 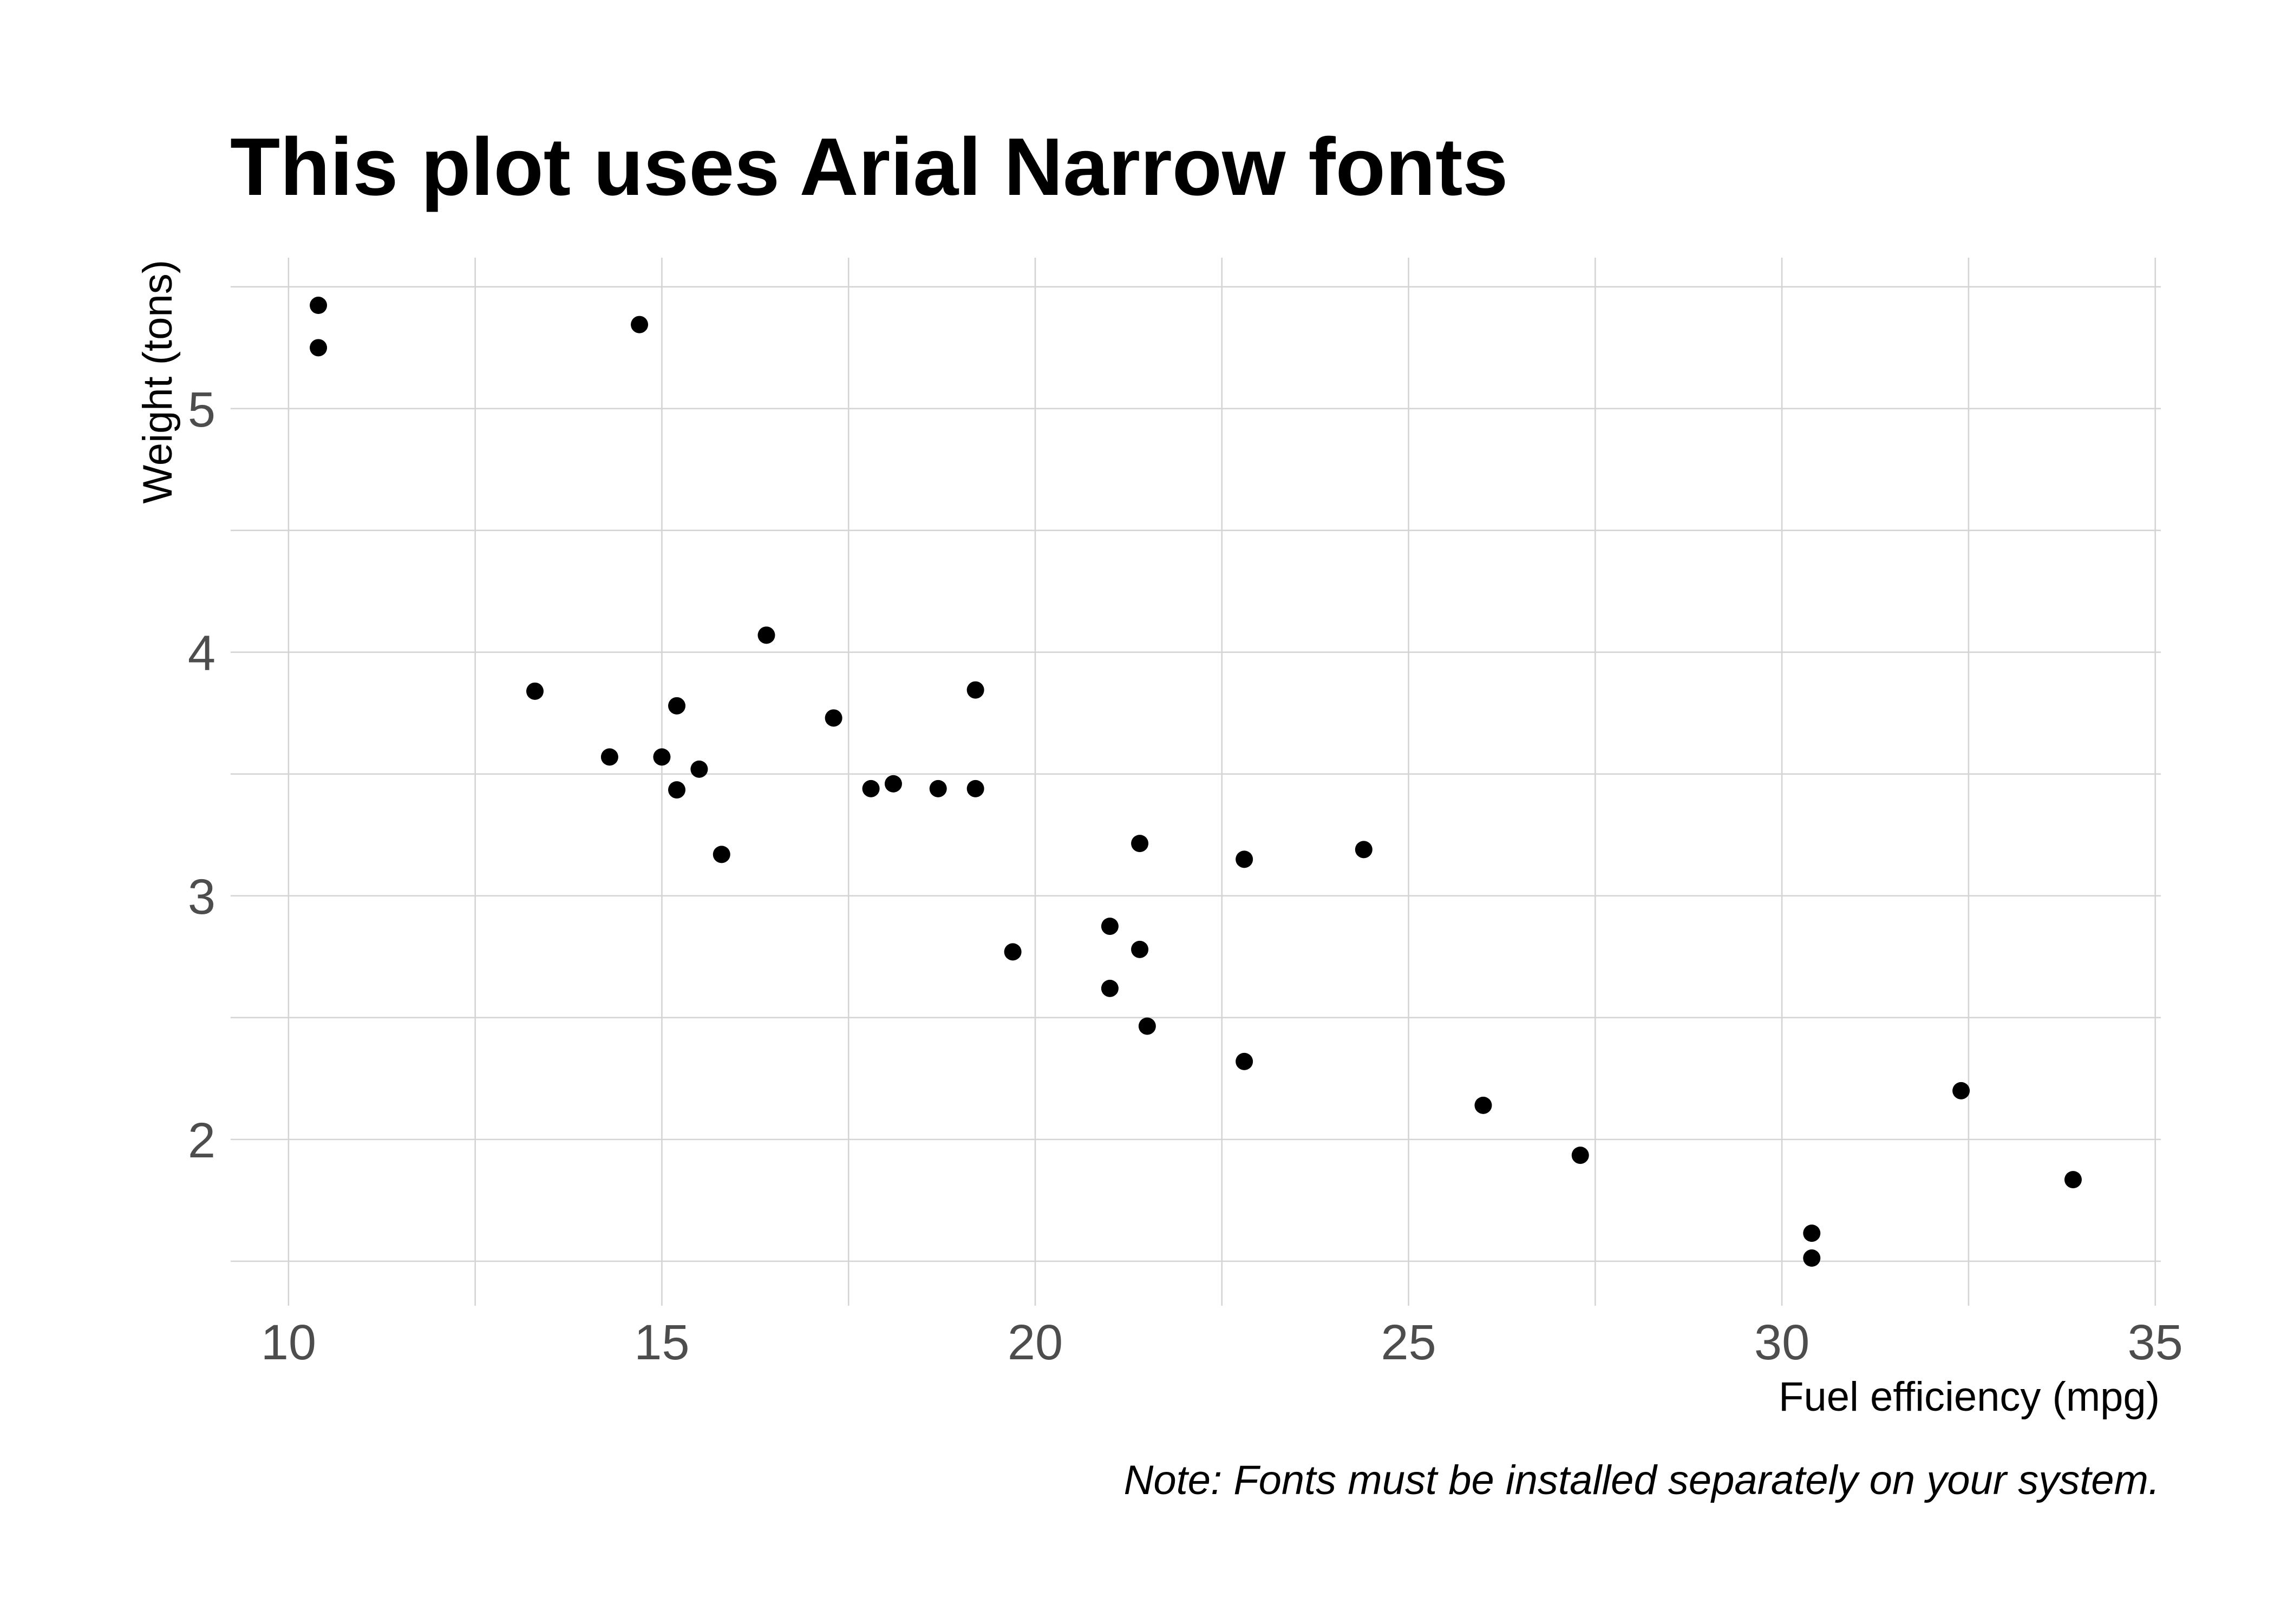 What do you see at coordinates (158, 382) in the screenshot?
I see `y-axis-title: Weight (tons)` at bounding box center [158, 382].